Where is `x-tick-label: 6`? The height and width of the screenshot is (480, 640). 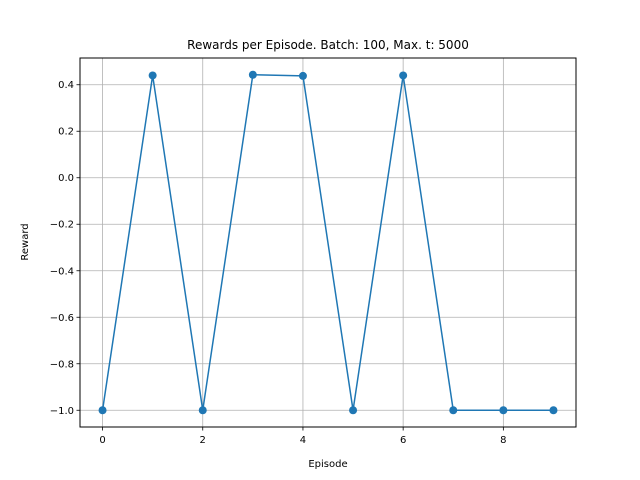
x-tick-label: 6 is located at coordinates (403, 440).